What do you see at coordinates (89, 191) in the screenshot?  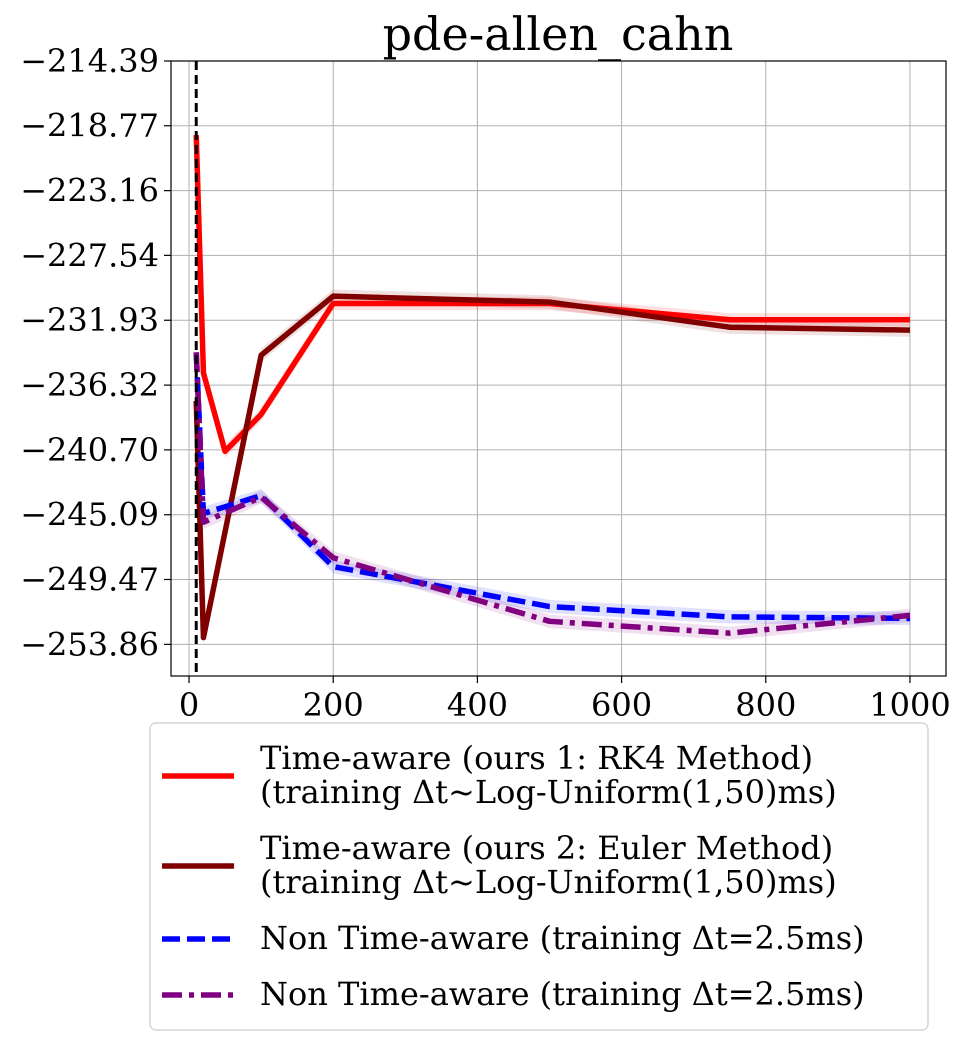 I see `y-tick-label-2: −223.16` at bounding box center [89, 191].